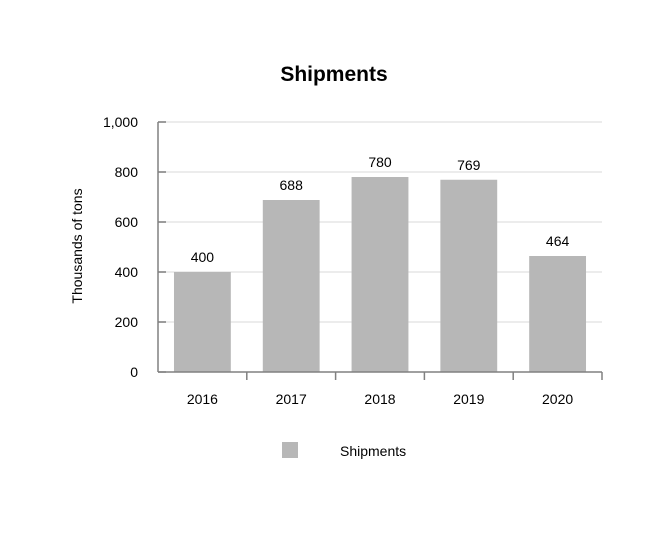  What do you see at coordinates (557, 399) in the screenshot?
I see `x-tick-label: 2020` at bounding box center [557, 399].